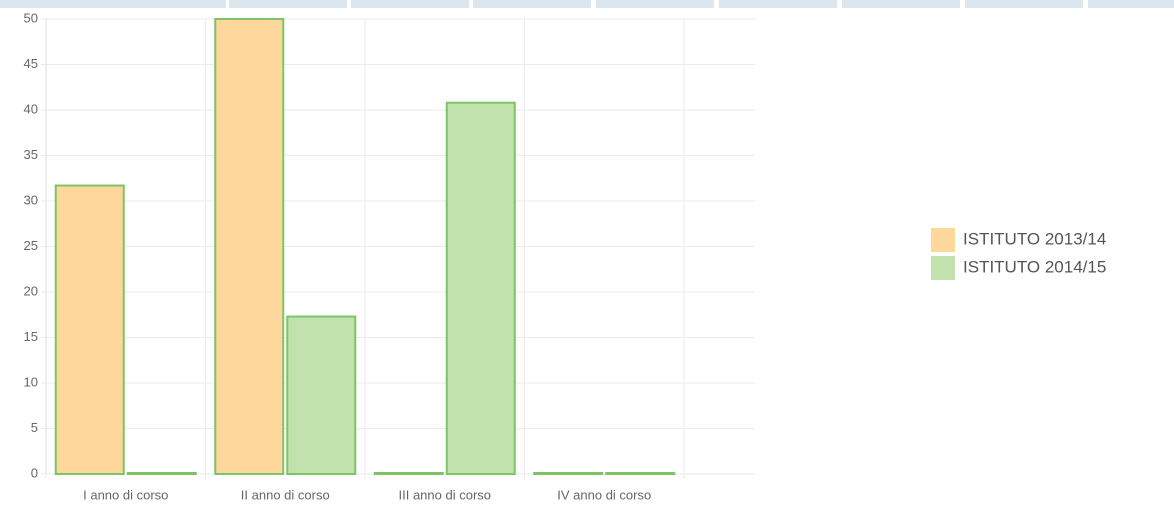 The width and height of the screenshot is (1174, 505). I want to click on y-tick-label: 30, so click(31, 199).